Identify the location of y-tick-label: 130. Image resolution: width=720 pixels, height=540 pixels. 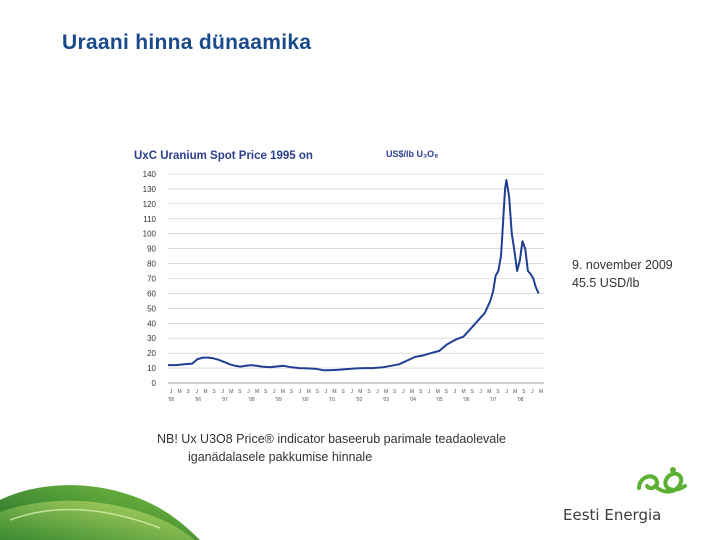
(150, 189).